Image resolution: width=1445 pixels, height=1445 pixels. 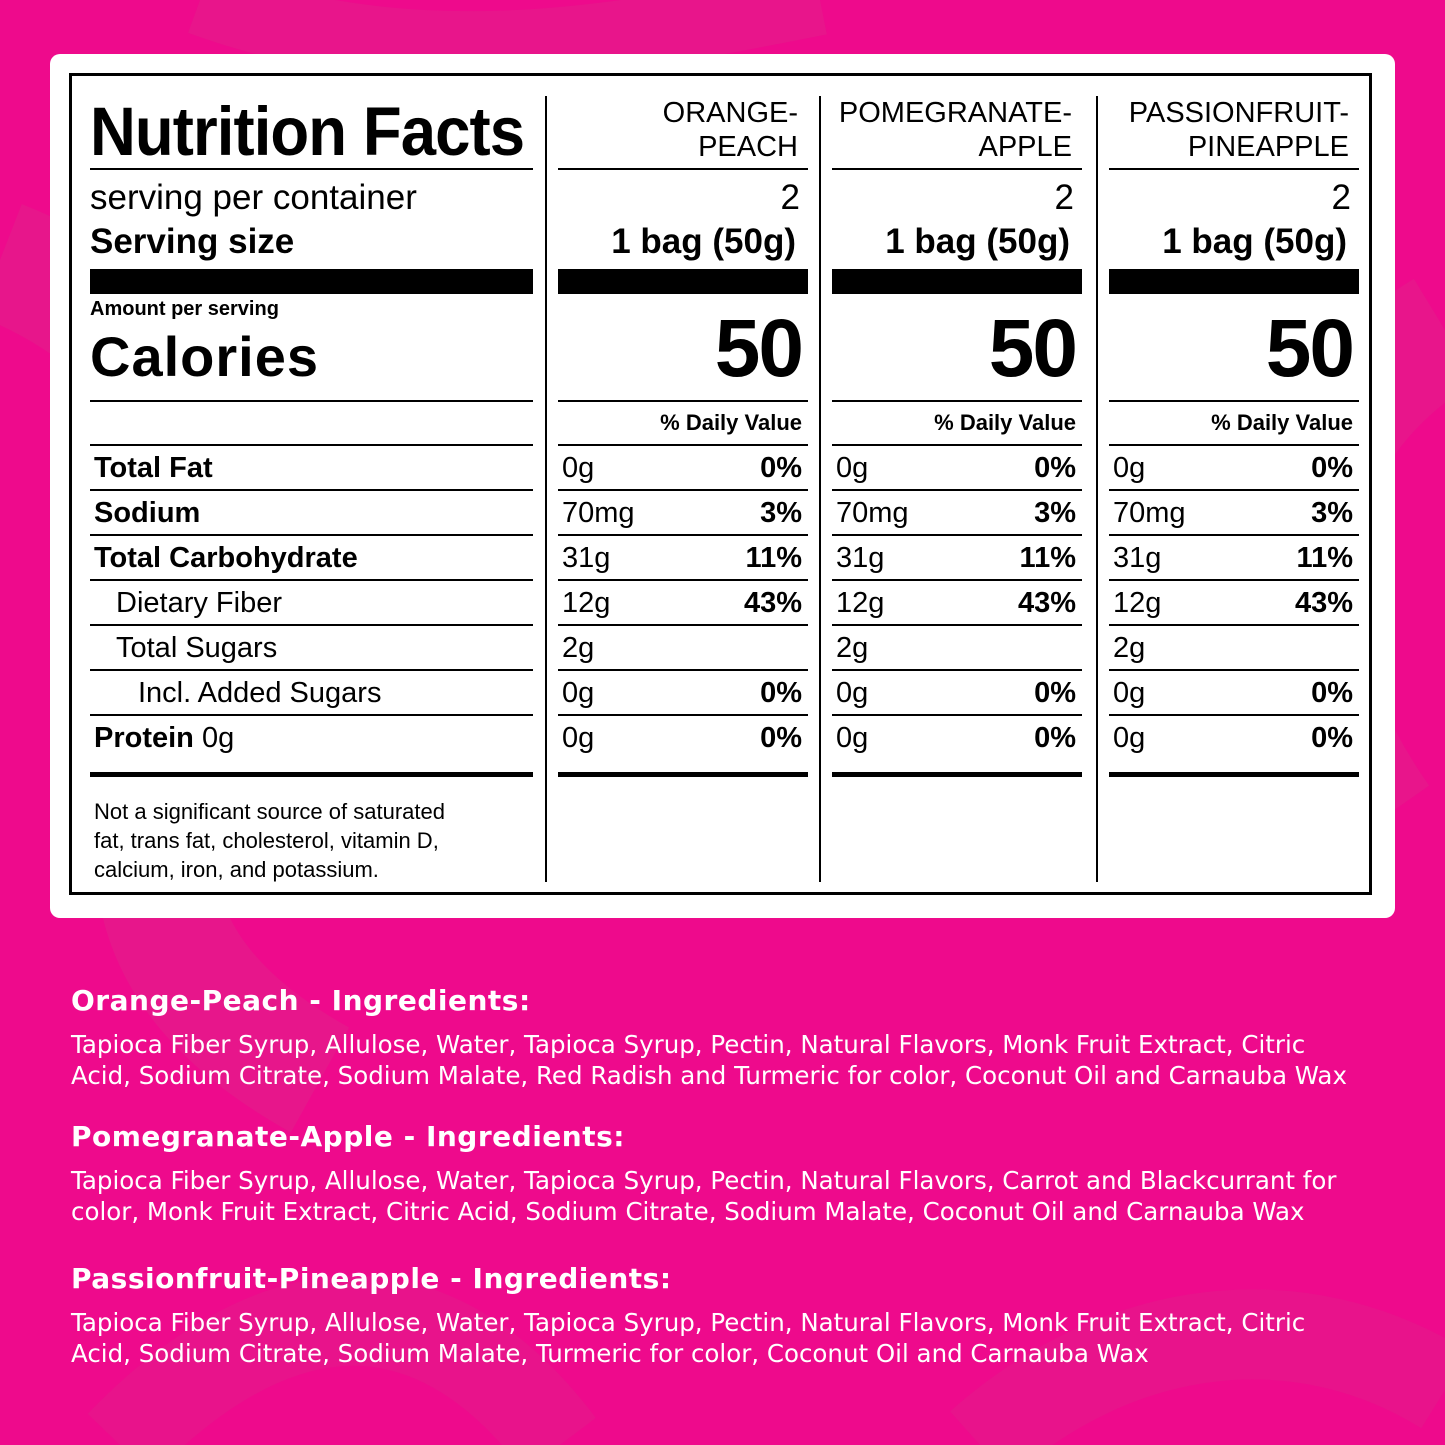 I want to click on flavor-name: ORANGE- PEACH, so click(x=730, y=130).